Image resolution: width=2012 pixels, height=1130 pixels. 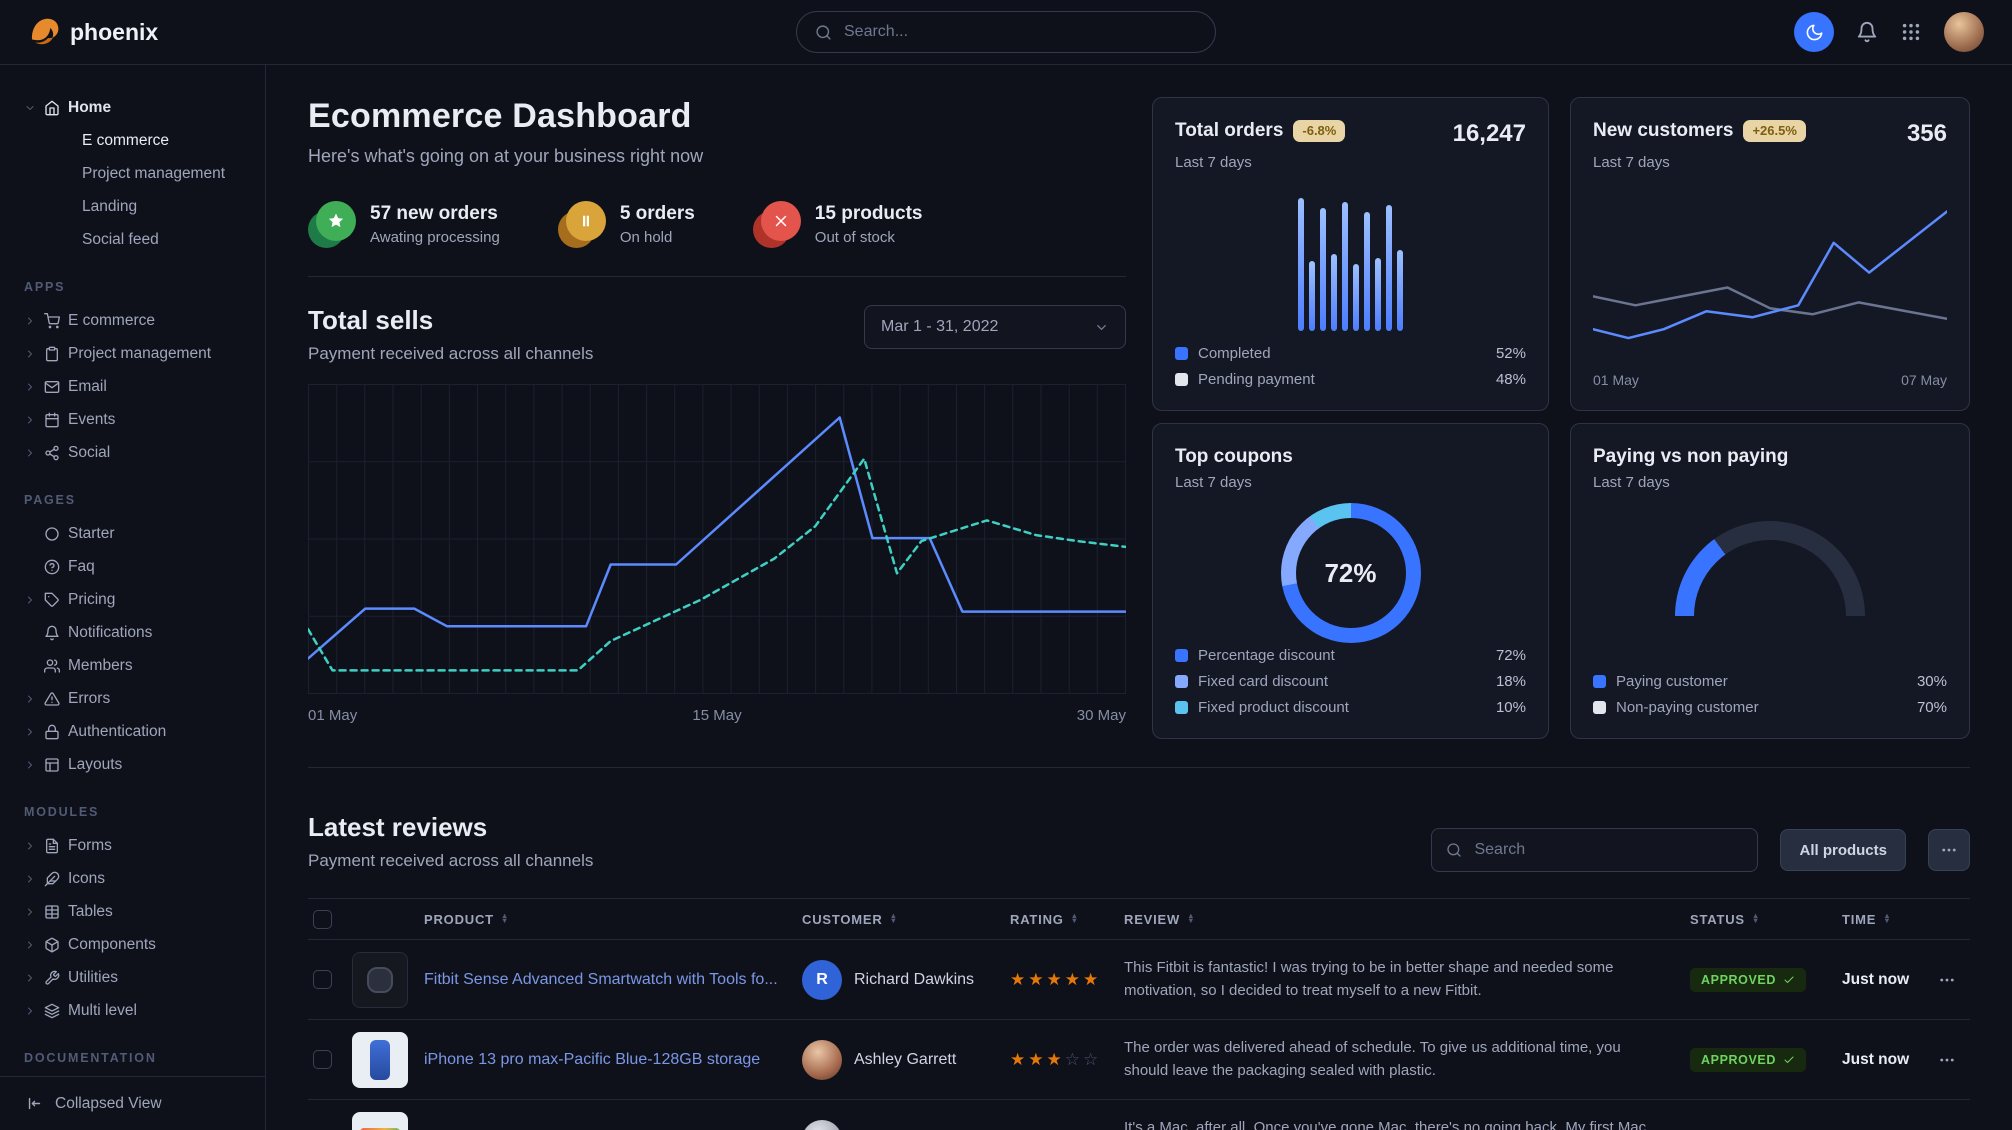 What do you see at coordinates (52, 846) in the screenshot?
I see `file-text-icon` at bounding box center [52, 846].